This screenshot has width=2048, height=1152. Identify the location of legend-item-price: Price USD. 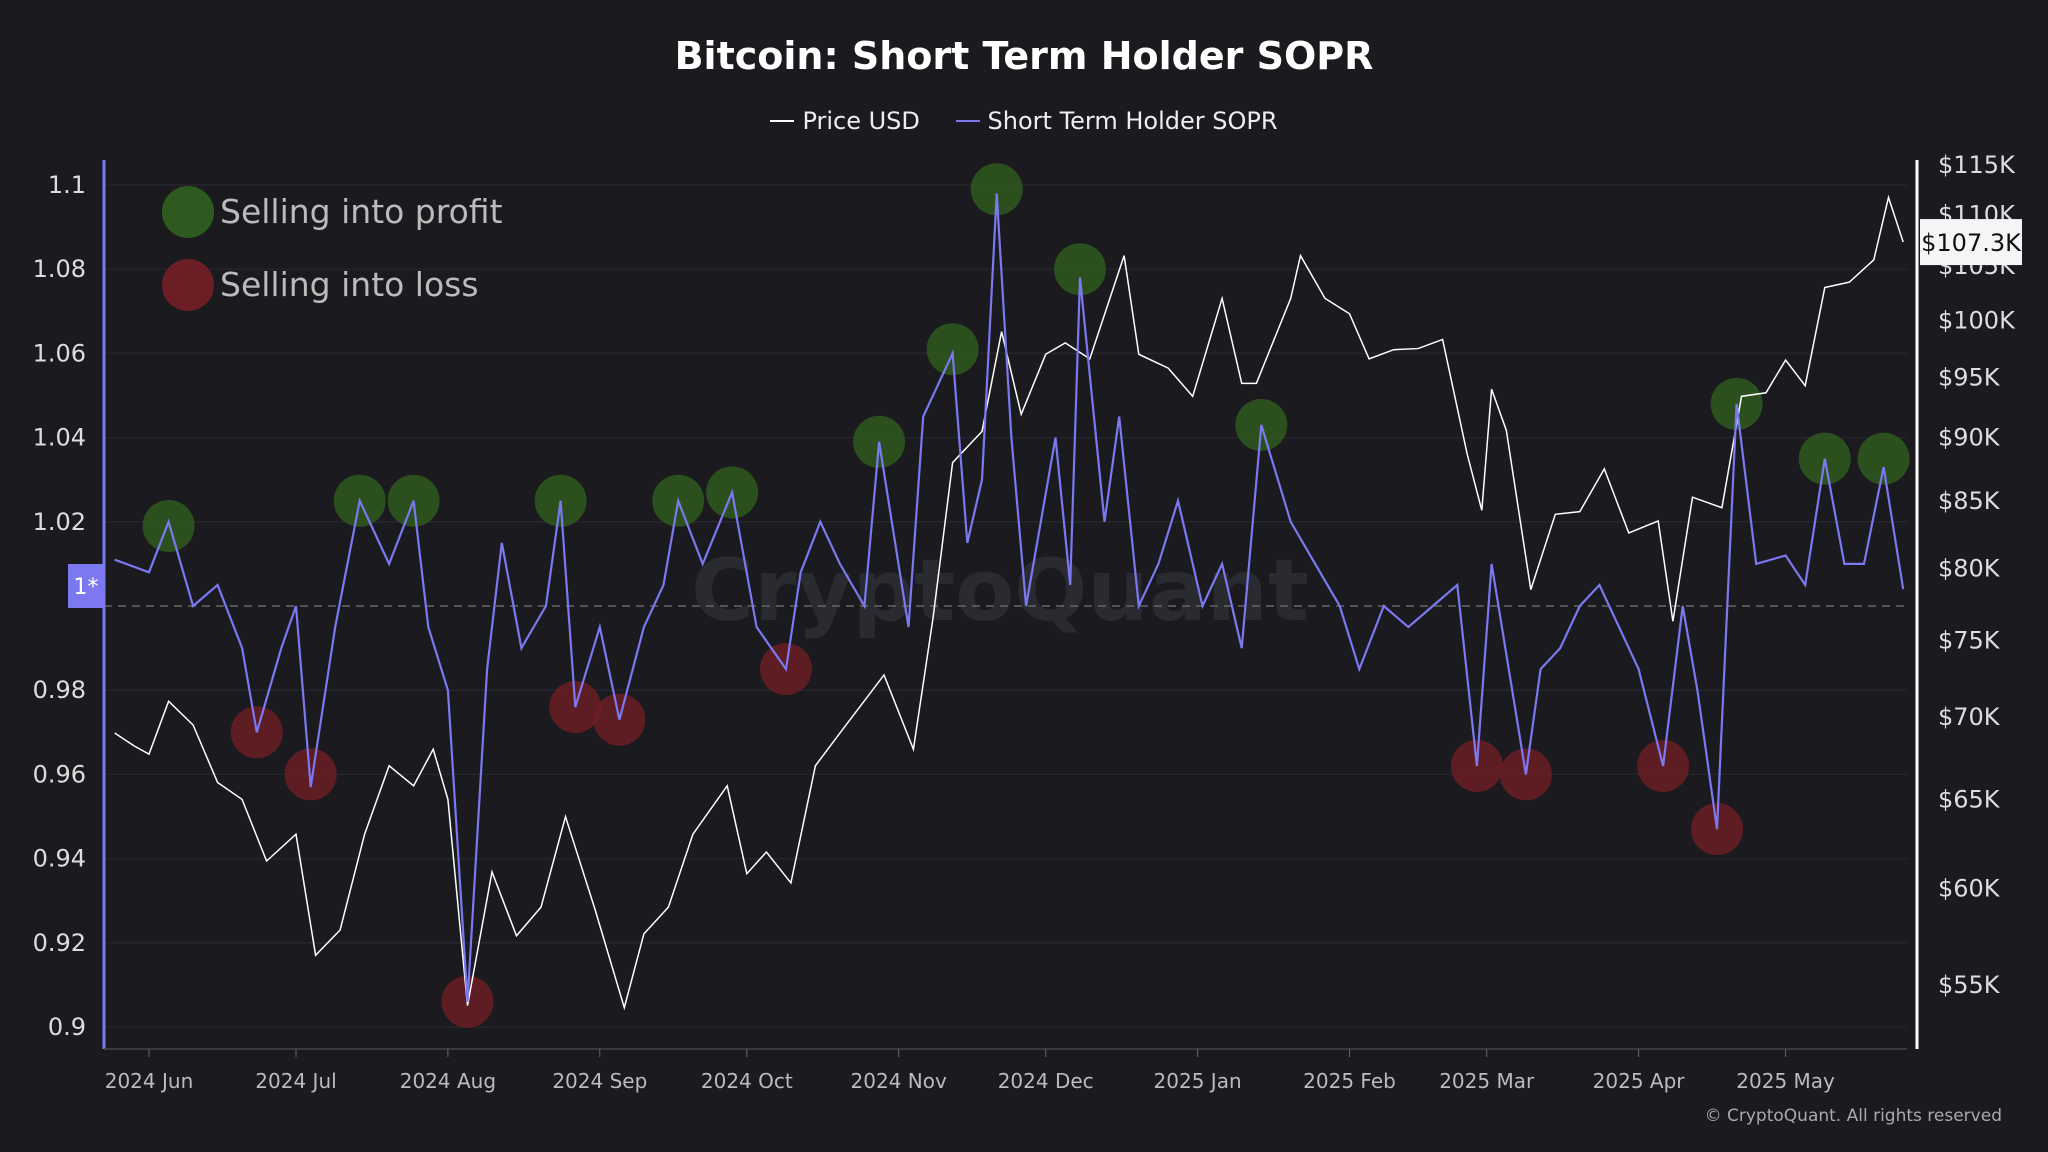
(845, 121).